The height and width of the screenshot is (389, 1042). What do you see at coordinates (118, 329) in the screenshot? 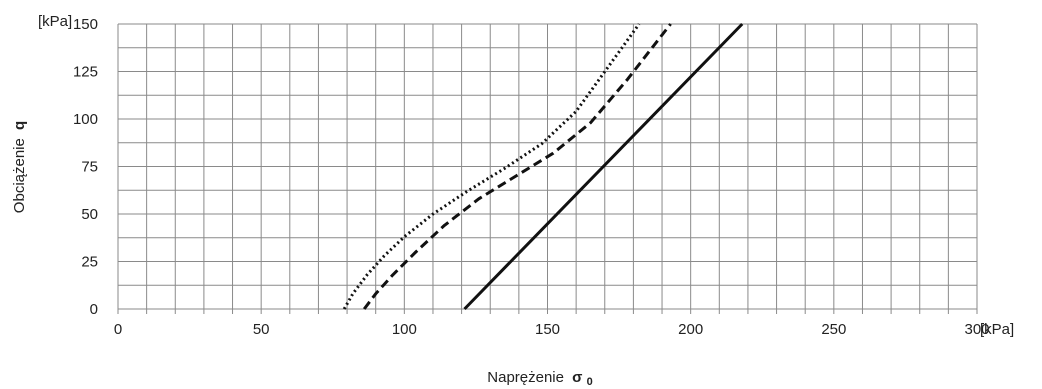
I see `x-tick-label: 0` at bounding box center [118, 329].